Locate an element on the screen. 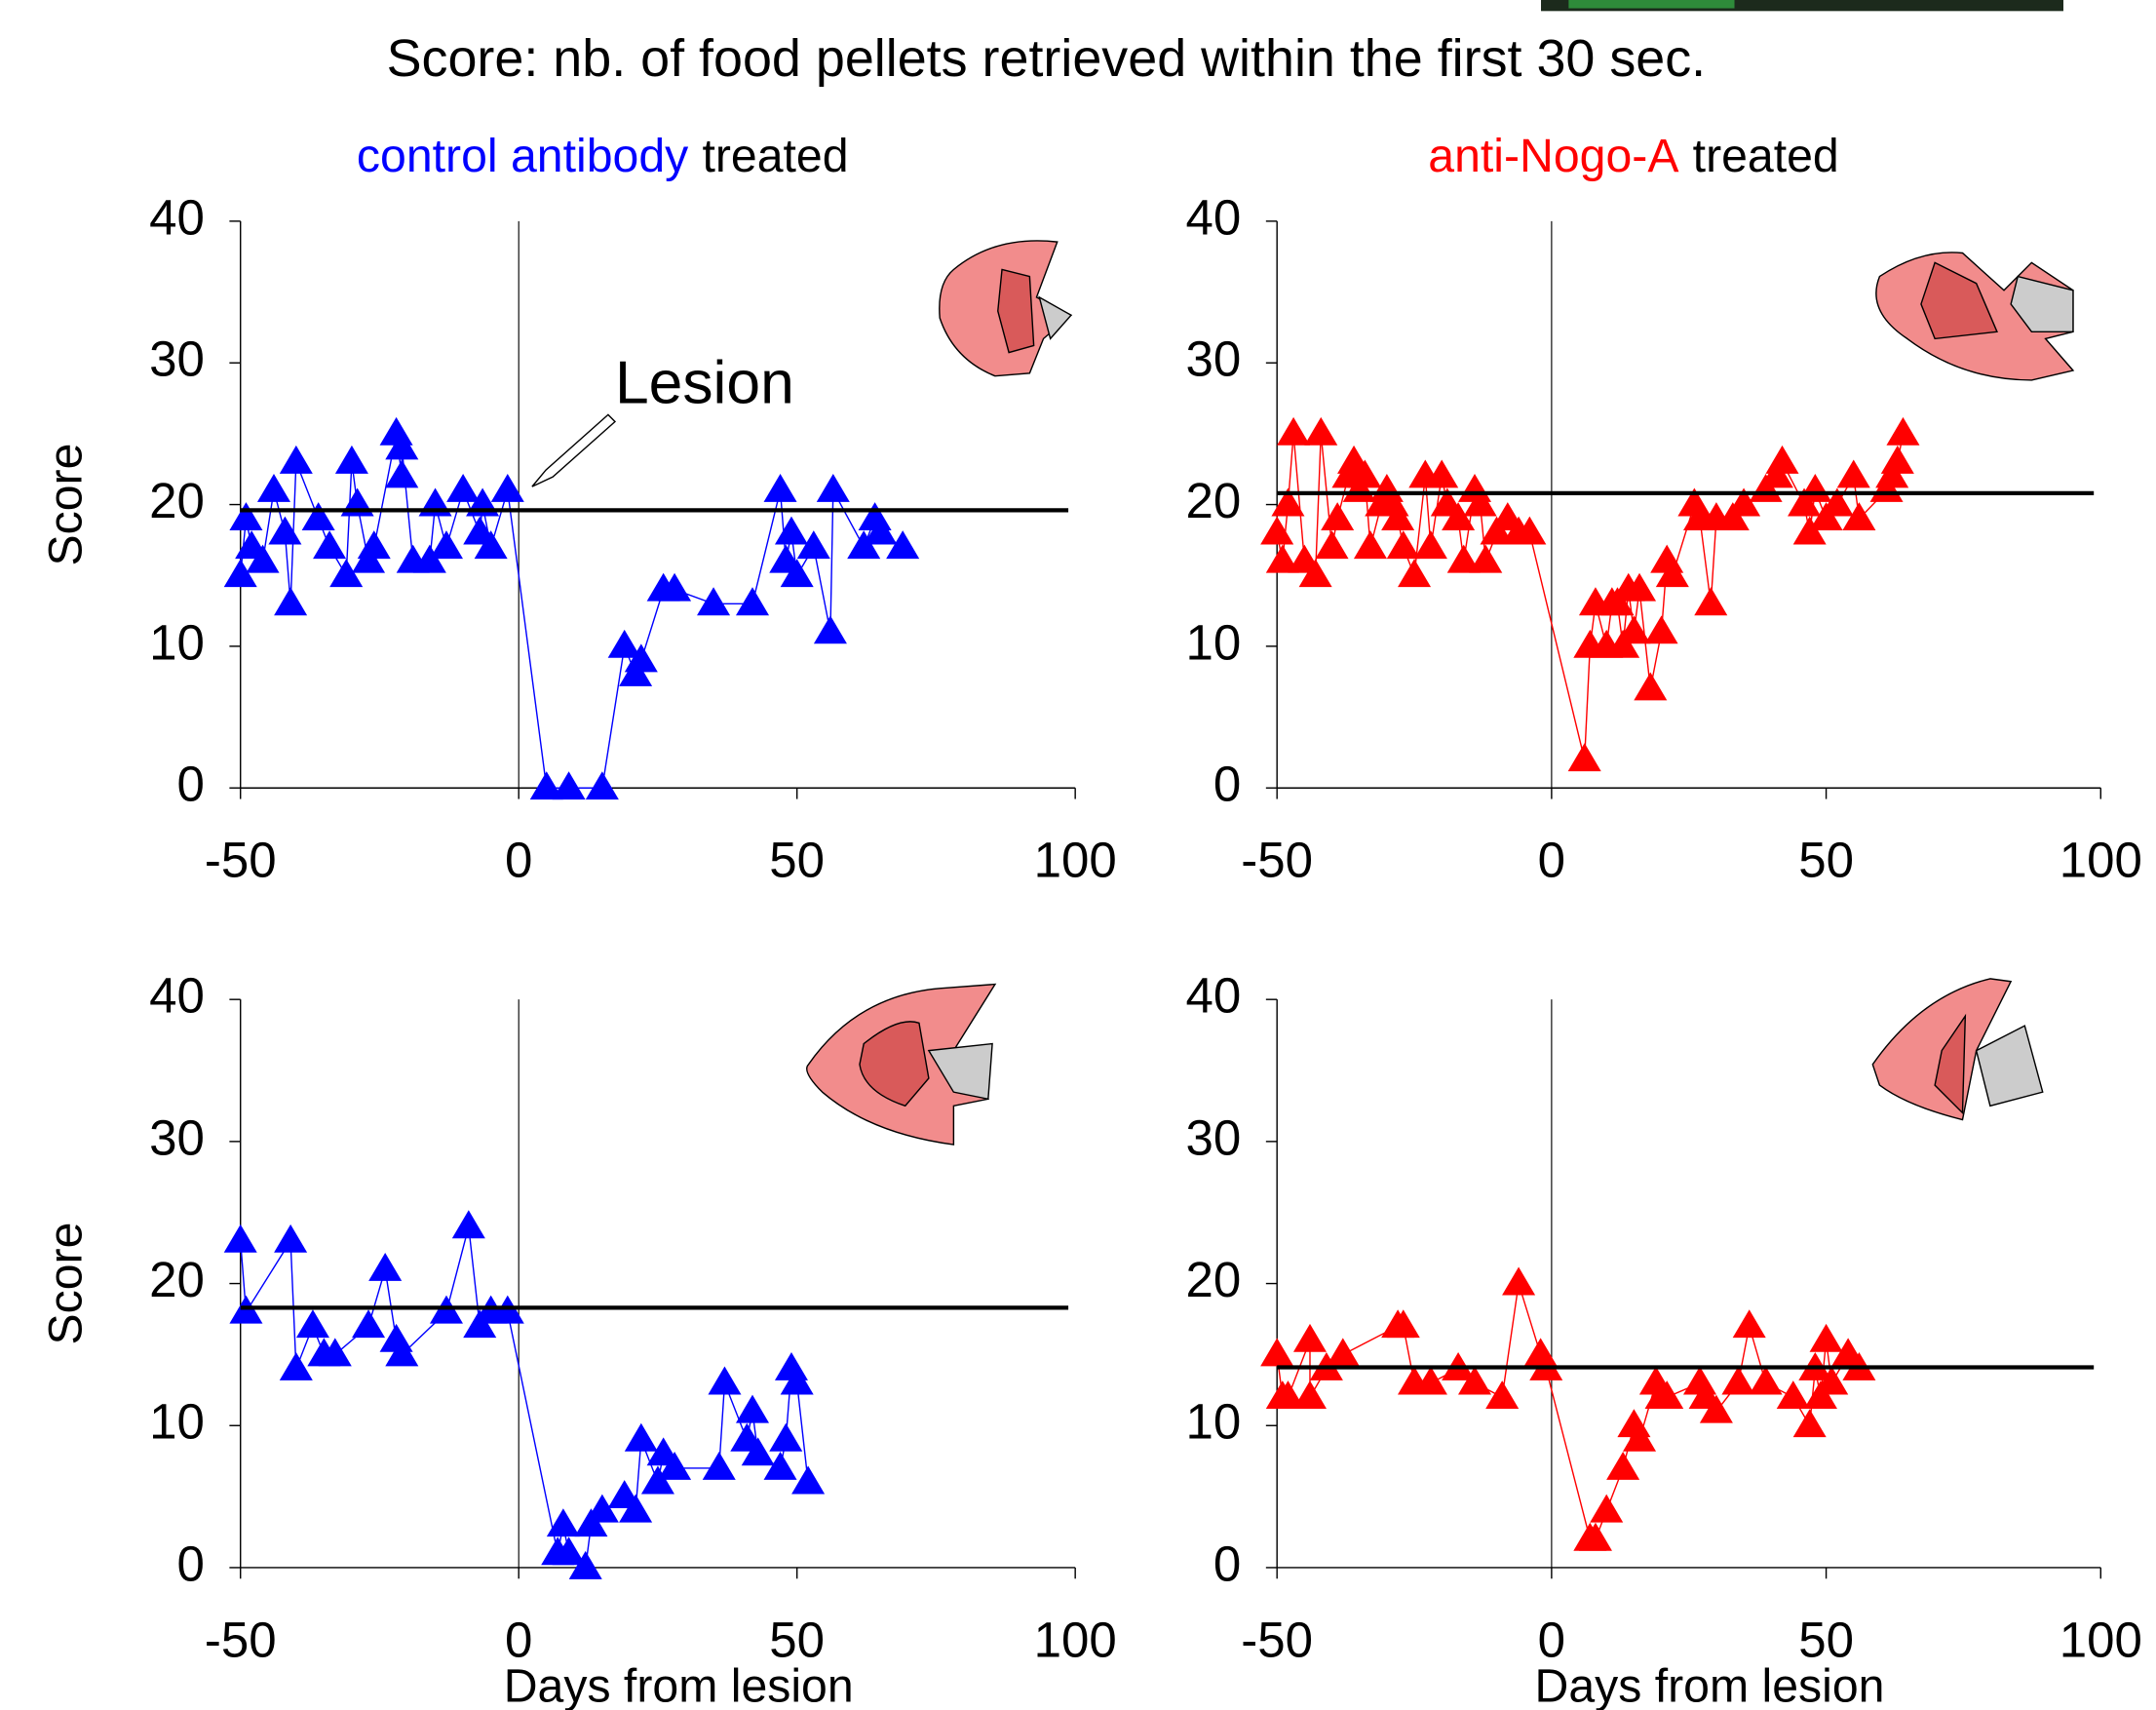 The height and width of the screenshot is (1710, 2156). panel-title: control antibody treated is located at coordinates (603, 156).